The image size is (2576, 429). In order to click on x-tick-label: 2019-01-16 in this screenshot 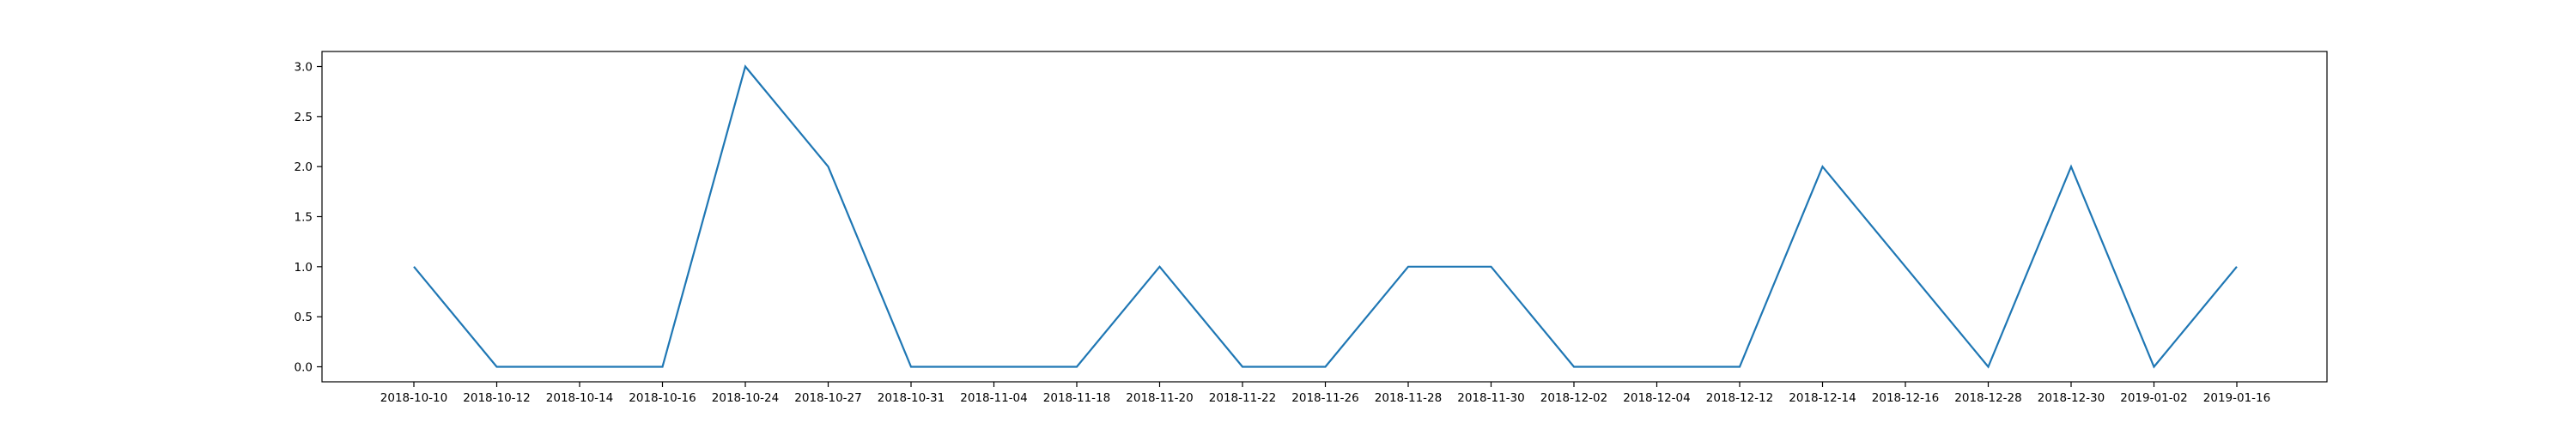, I will do `click(2236, 398)`.